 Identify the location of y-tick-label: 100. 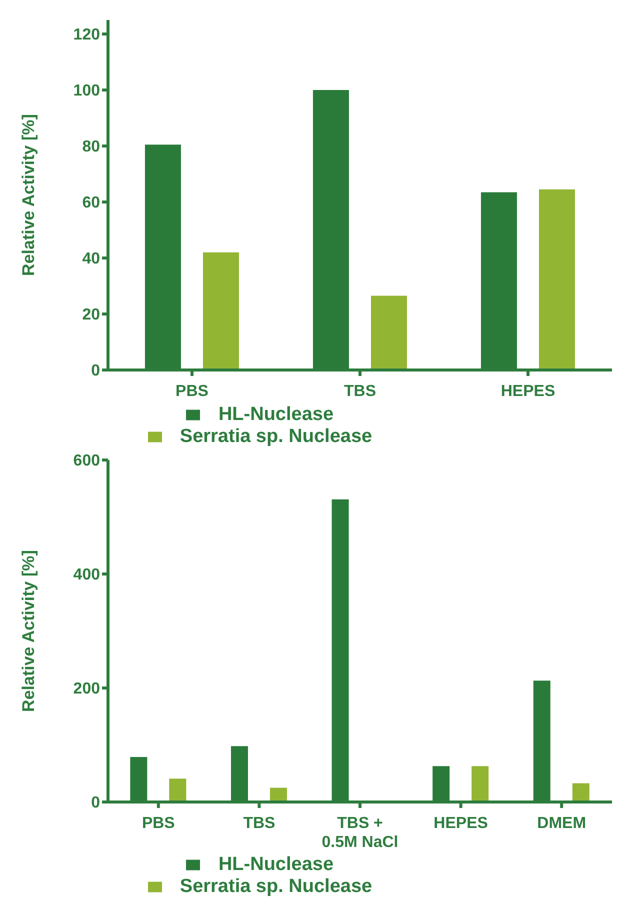
(86, 91).